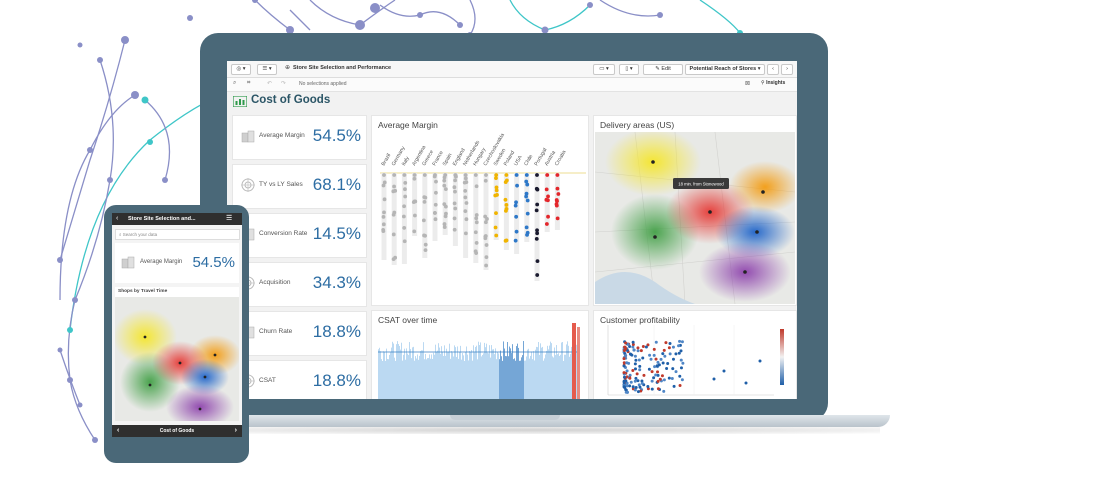 The height and width of the screenshot is (502, 1100). Describe the element at coordinates (299, 379) in the screenshot. I see `kpi-card: CSAT 18.8%` at that location.